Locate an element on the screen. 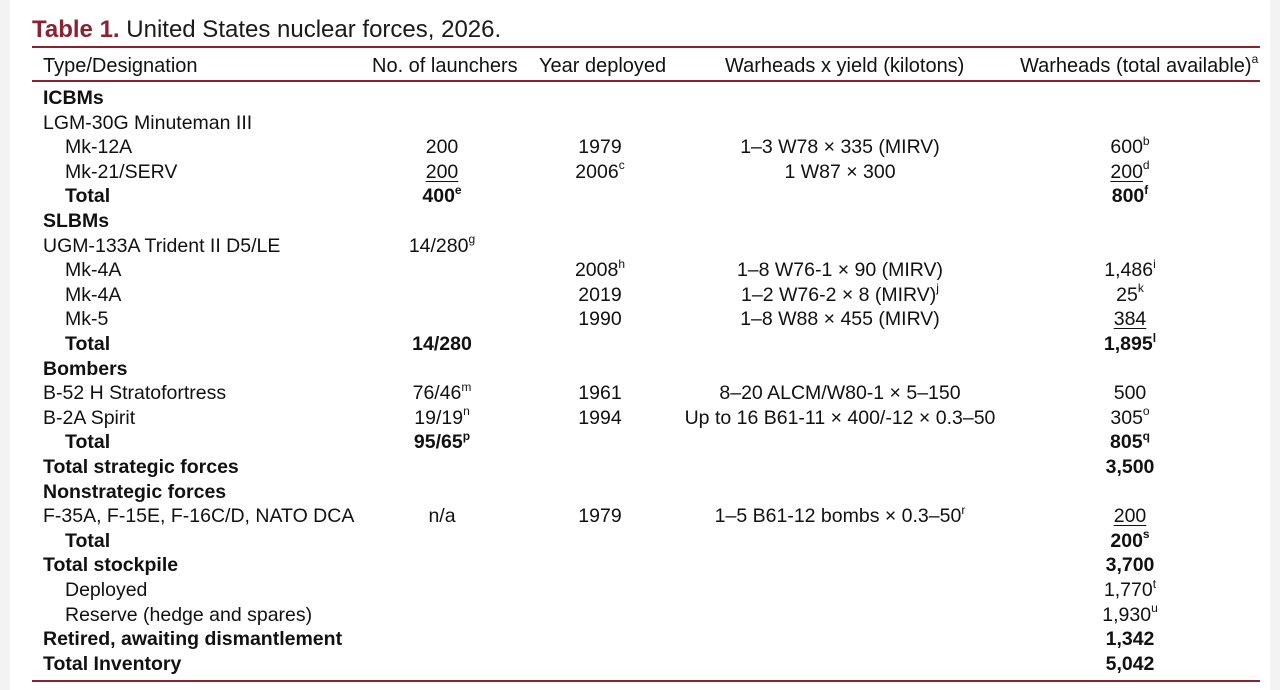 This screenshot has height=690, width=1280. table-row: Retired, awaiting dismantlement 1,342 is located at coordinates (640, 639).